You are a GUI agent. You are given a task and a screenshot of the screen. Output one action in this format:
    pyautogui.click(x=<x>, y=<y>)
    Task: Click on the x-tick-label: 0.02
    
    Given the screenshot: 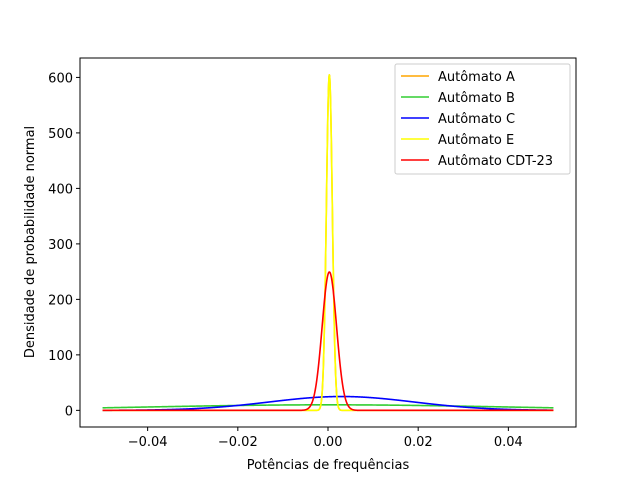 What is the action you would take?
    pyautogui.click(x=418, y=442)
    